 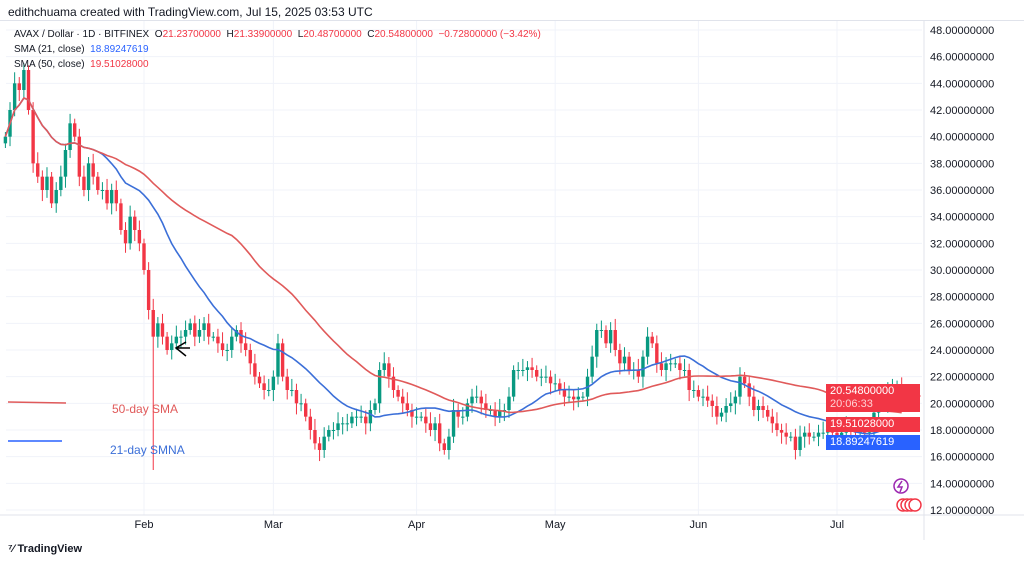 What do you see at coordinates (962, 351) in the screenshot?
I see `y-tick-label: 24.00000000` at bounding box center [962, 351].